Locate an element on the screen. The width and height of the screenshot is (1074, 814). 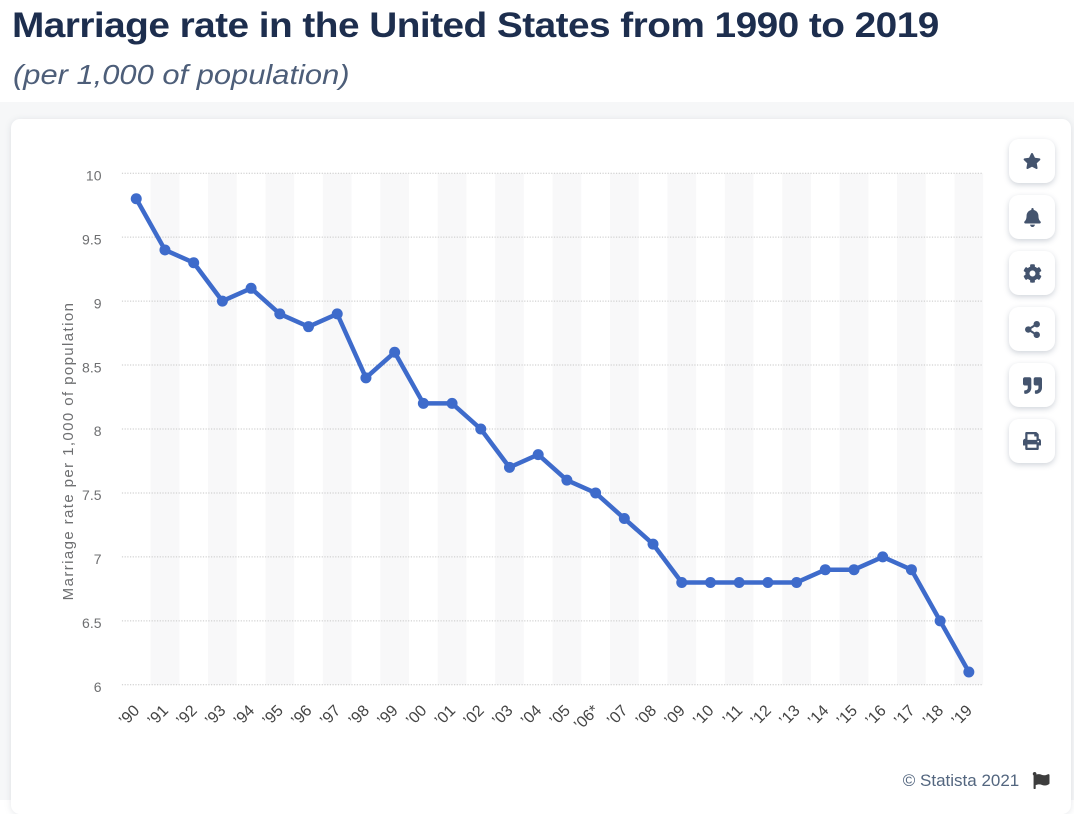
svg-text: ’03 is located at coordinates (502, 715).